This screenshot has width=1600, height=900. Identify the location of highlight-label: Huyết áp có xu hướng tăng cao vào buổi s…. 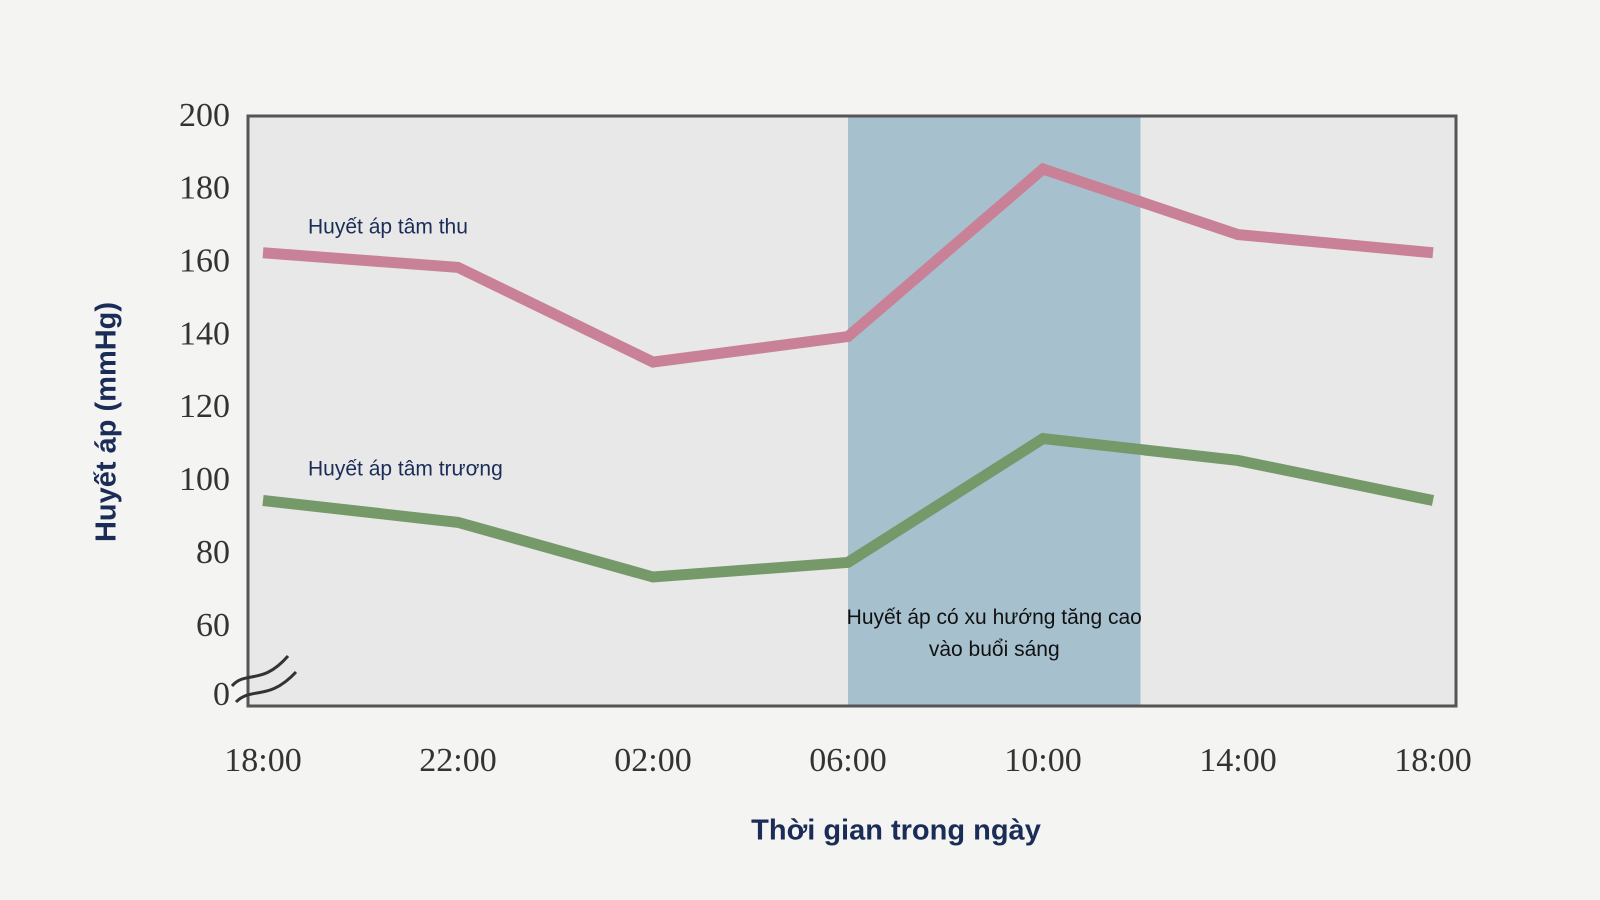
(994, 633).